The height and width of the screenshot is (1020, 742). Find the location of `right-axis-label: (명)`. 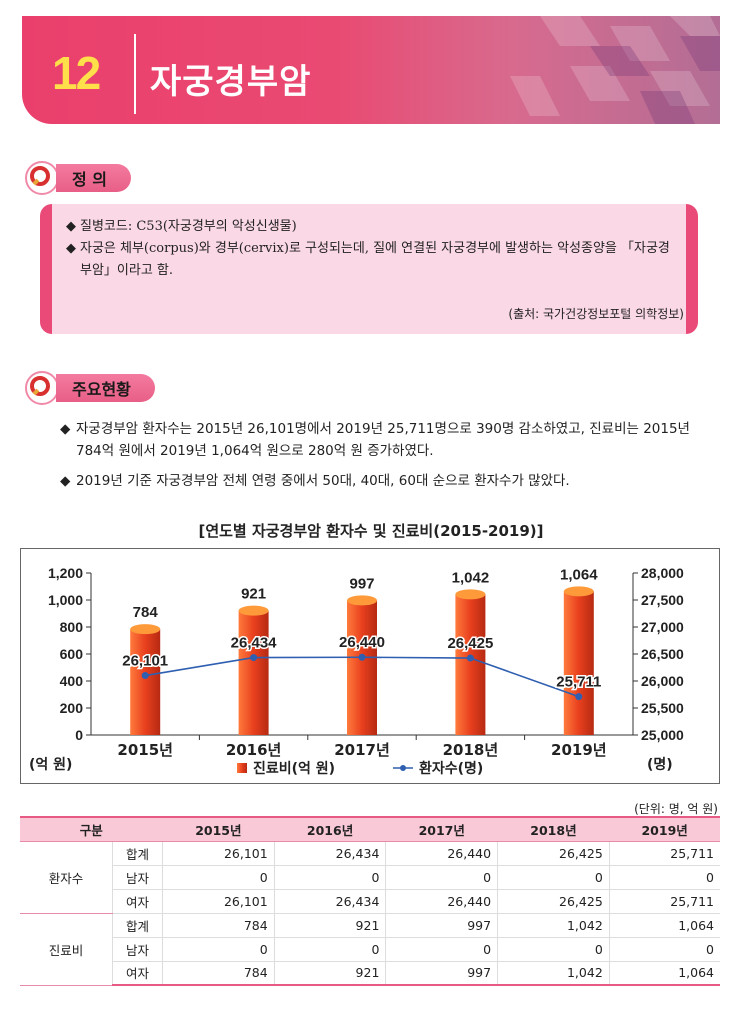

right-axis-label: (명) is located at coordinates (660, 764).